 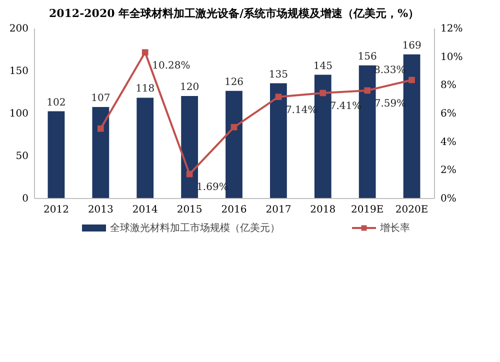 What do you see at coordinates (145, 89) in the screenshot?
I see `data-label: 118` at bounding box center [145, 89].